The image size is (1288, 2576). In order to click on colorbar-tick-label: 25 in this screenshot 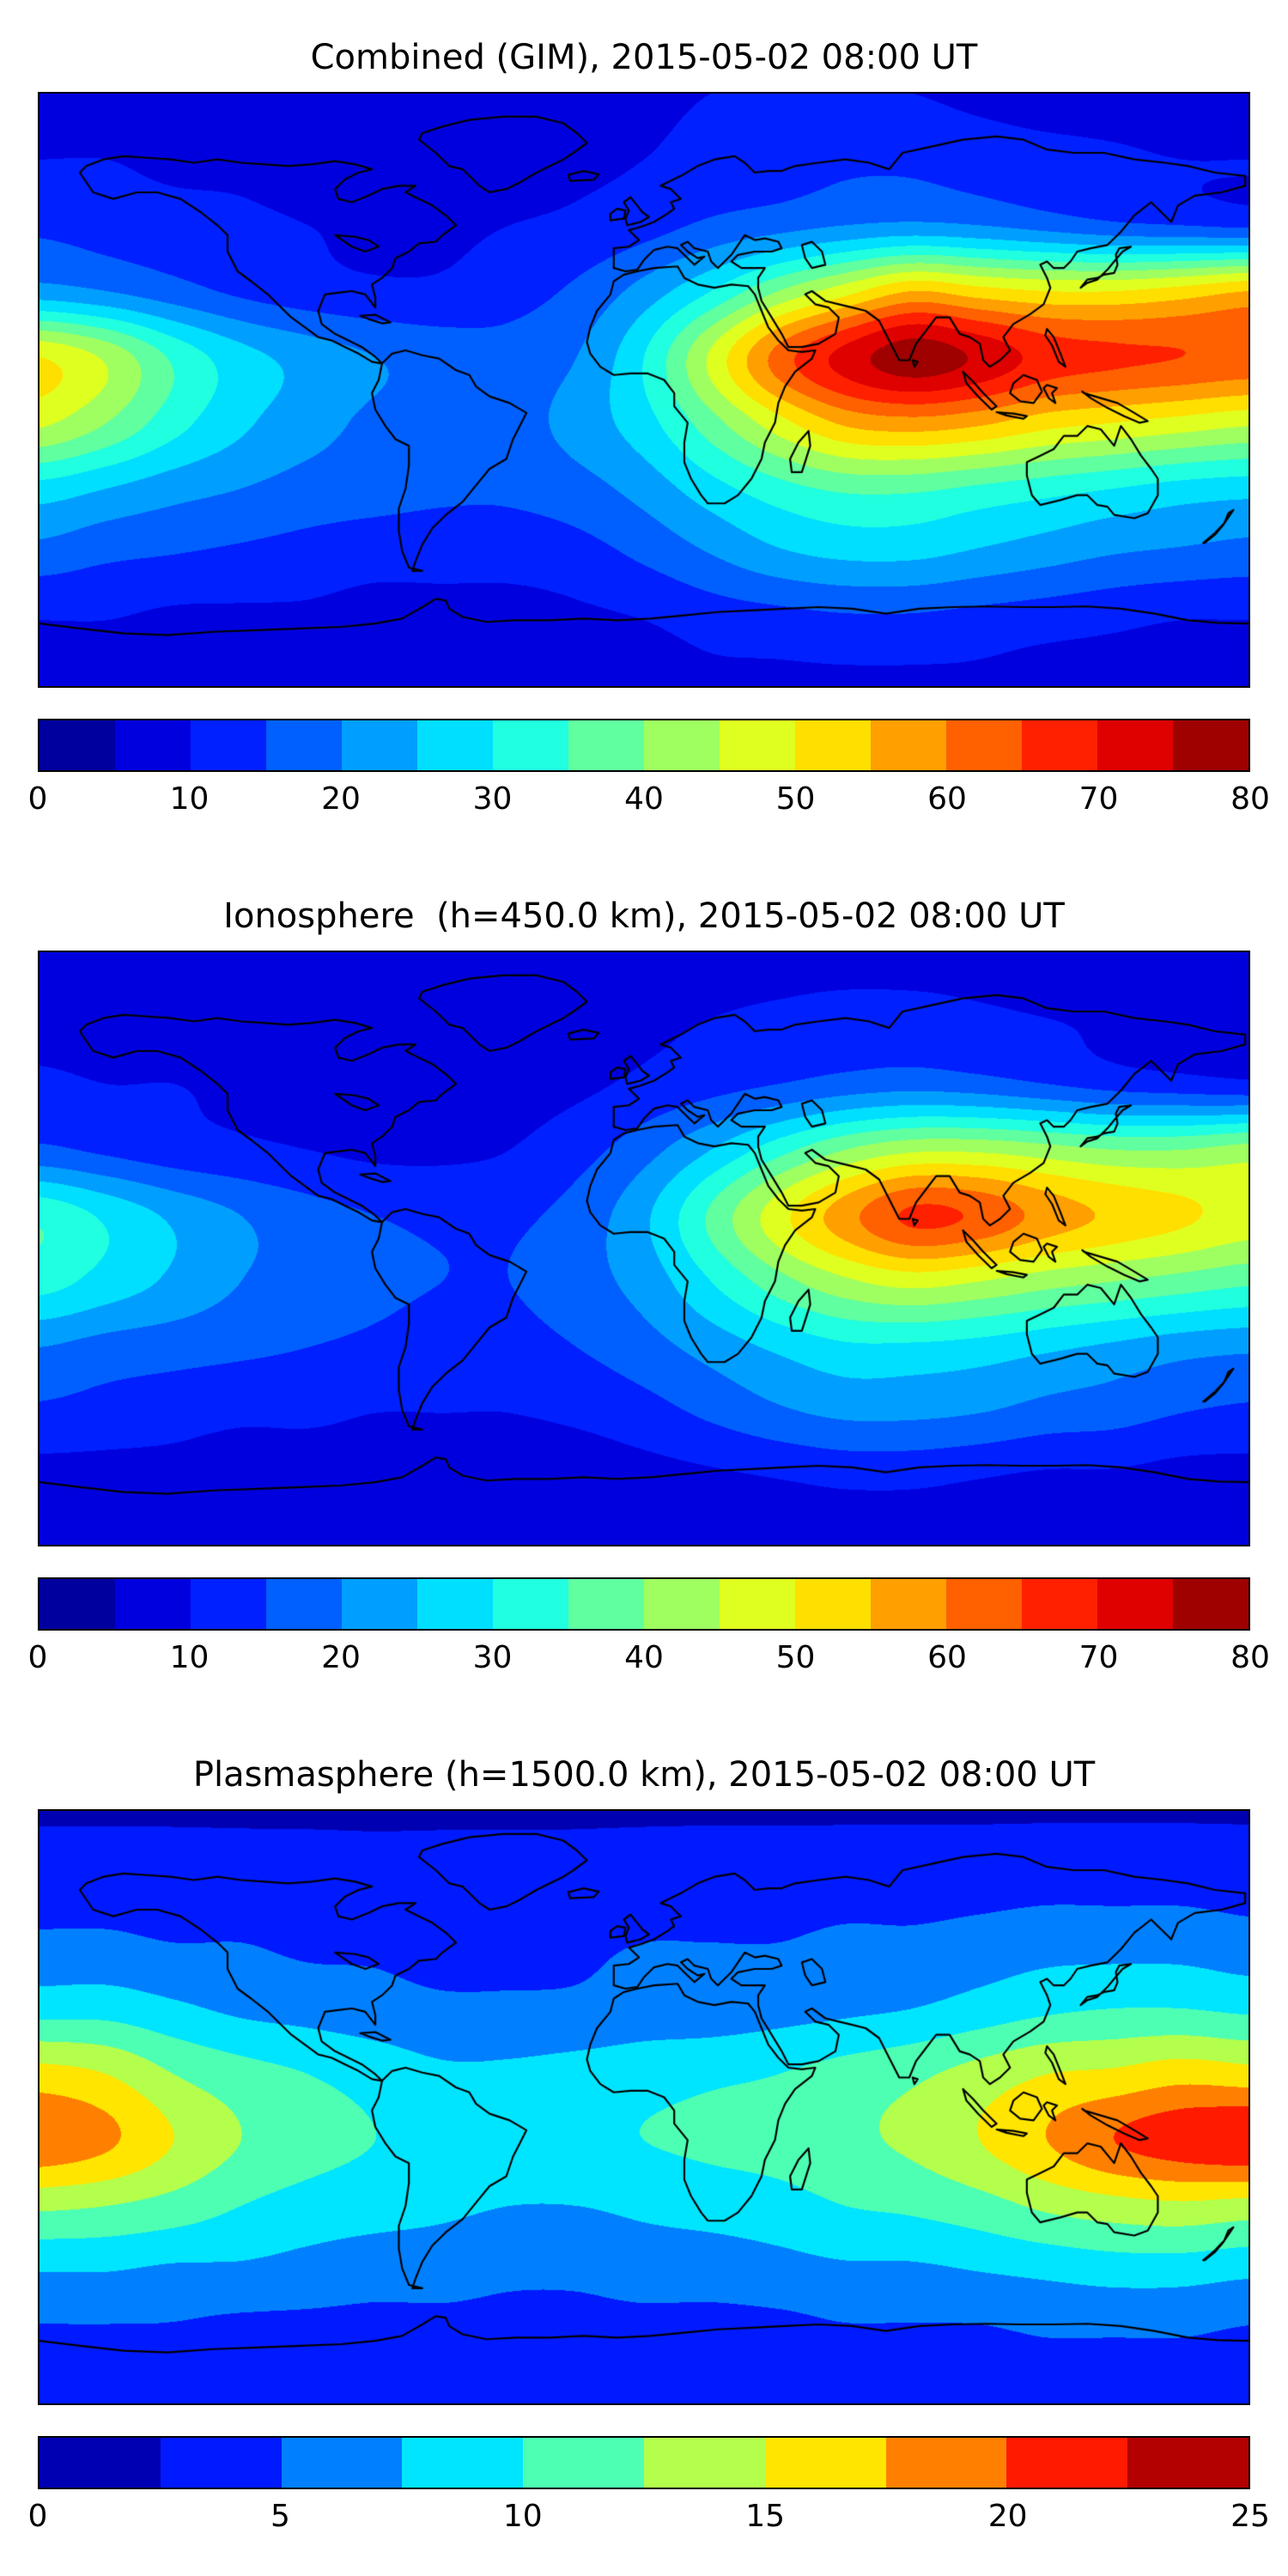, I will do `click(1250, 2517)`.